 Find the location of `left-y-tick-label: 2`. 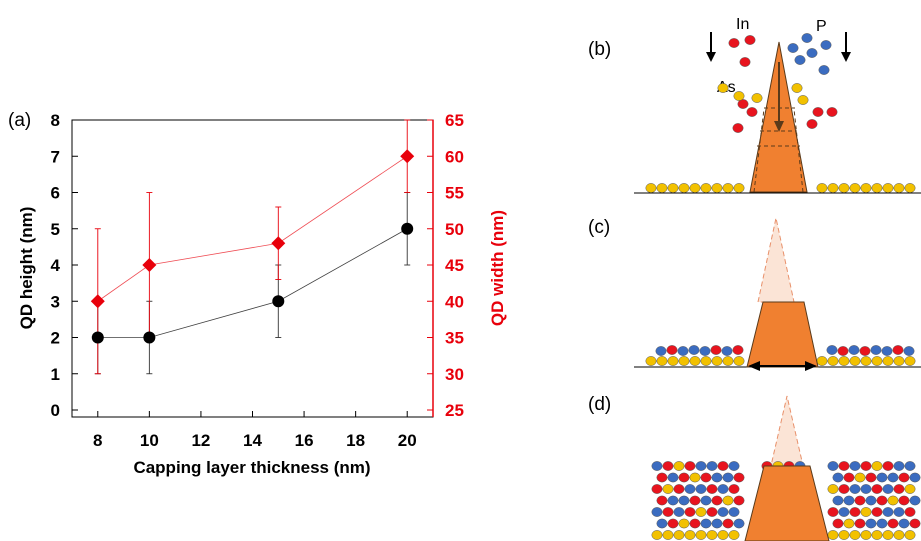

left-y-tick-label: 2 is located at coordinates (55, 338).